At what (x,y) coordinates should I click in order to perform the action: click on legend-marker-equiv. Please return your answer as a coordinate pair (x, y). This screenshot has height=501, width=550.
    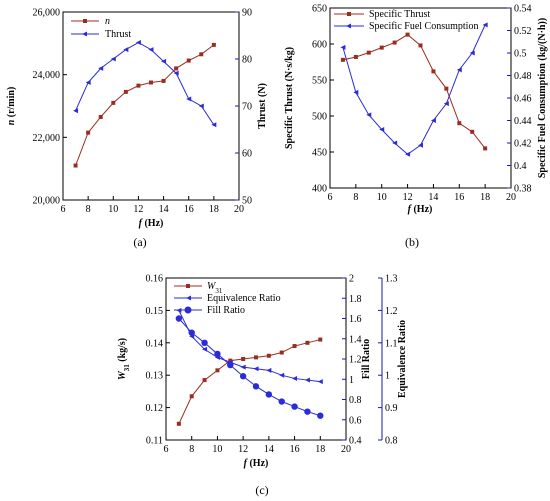
    Looking at the image, I should click on (188, 298).